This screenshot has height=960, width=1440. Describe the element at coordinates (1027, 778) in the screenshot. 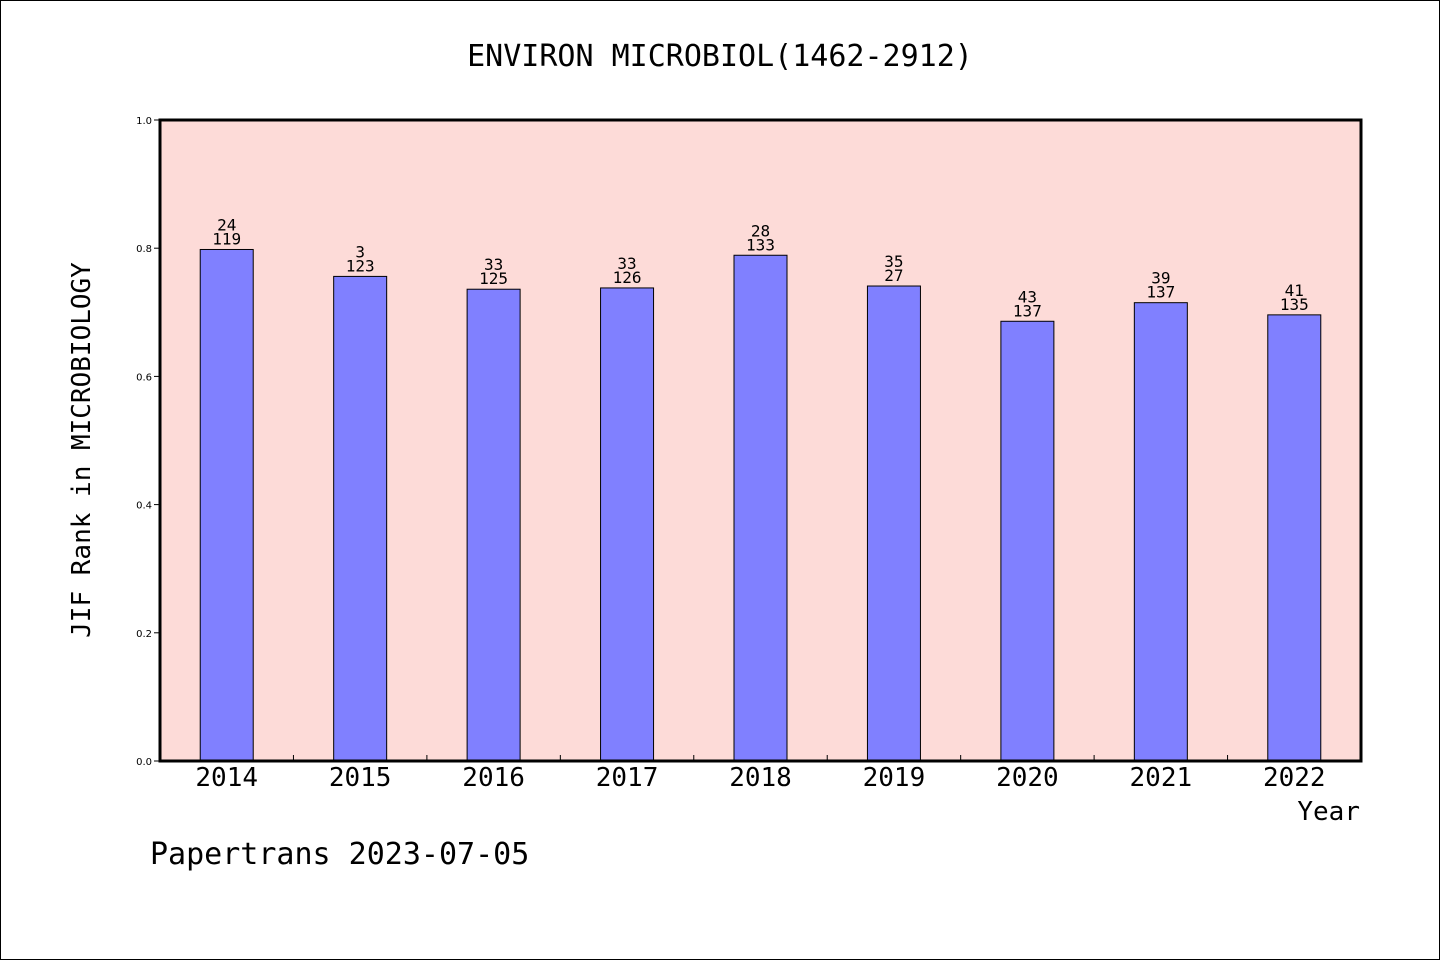

I see `x-tick-label: 2020` at that location.